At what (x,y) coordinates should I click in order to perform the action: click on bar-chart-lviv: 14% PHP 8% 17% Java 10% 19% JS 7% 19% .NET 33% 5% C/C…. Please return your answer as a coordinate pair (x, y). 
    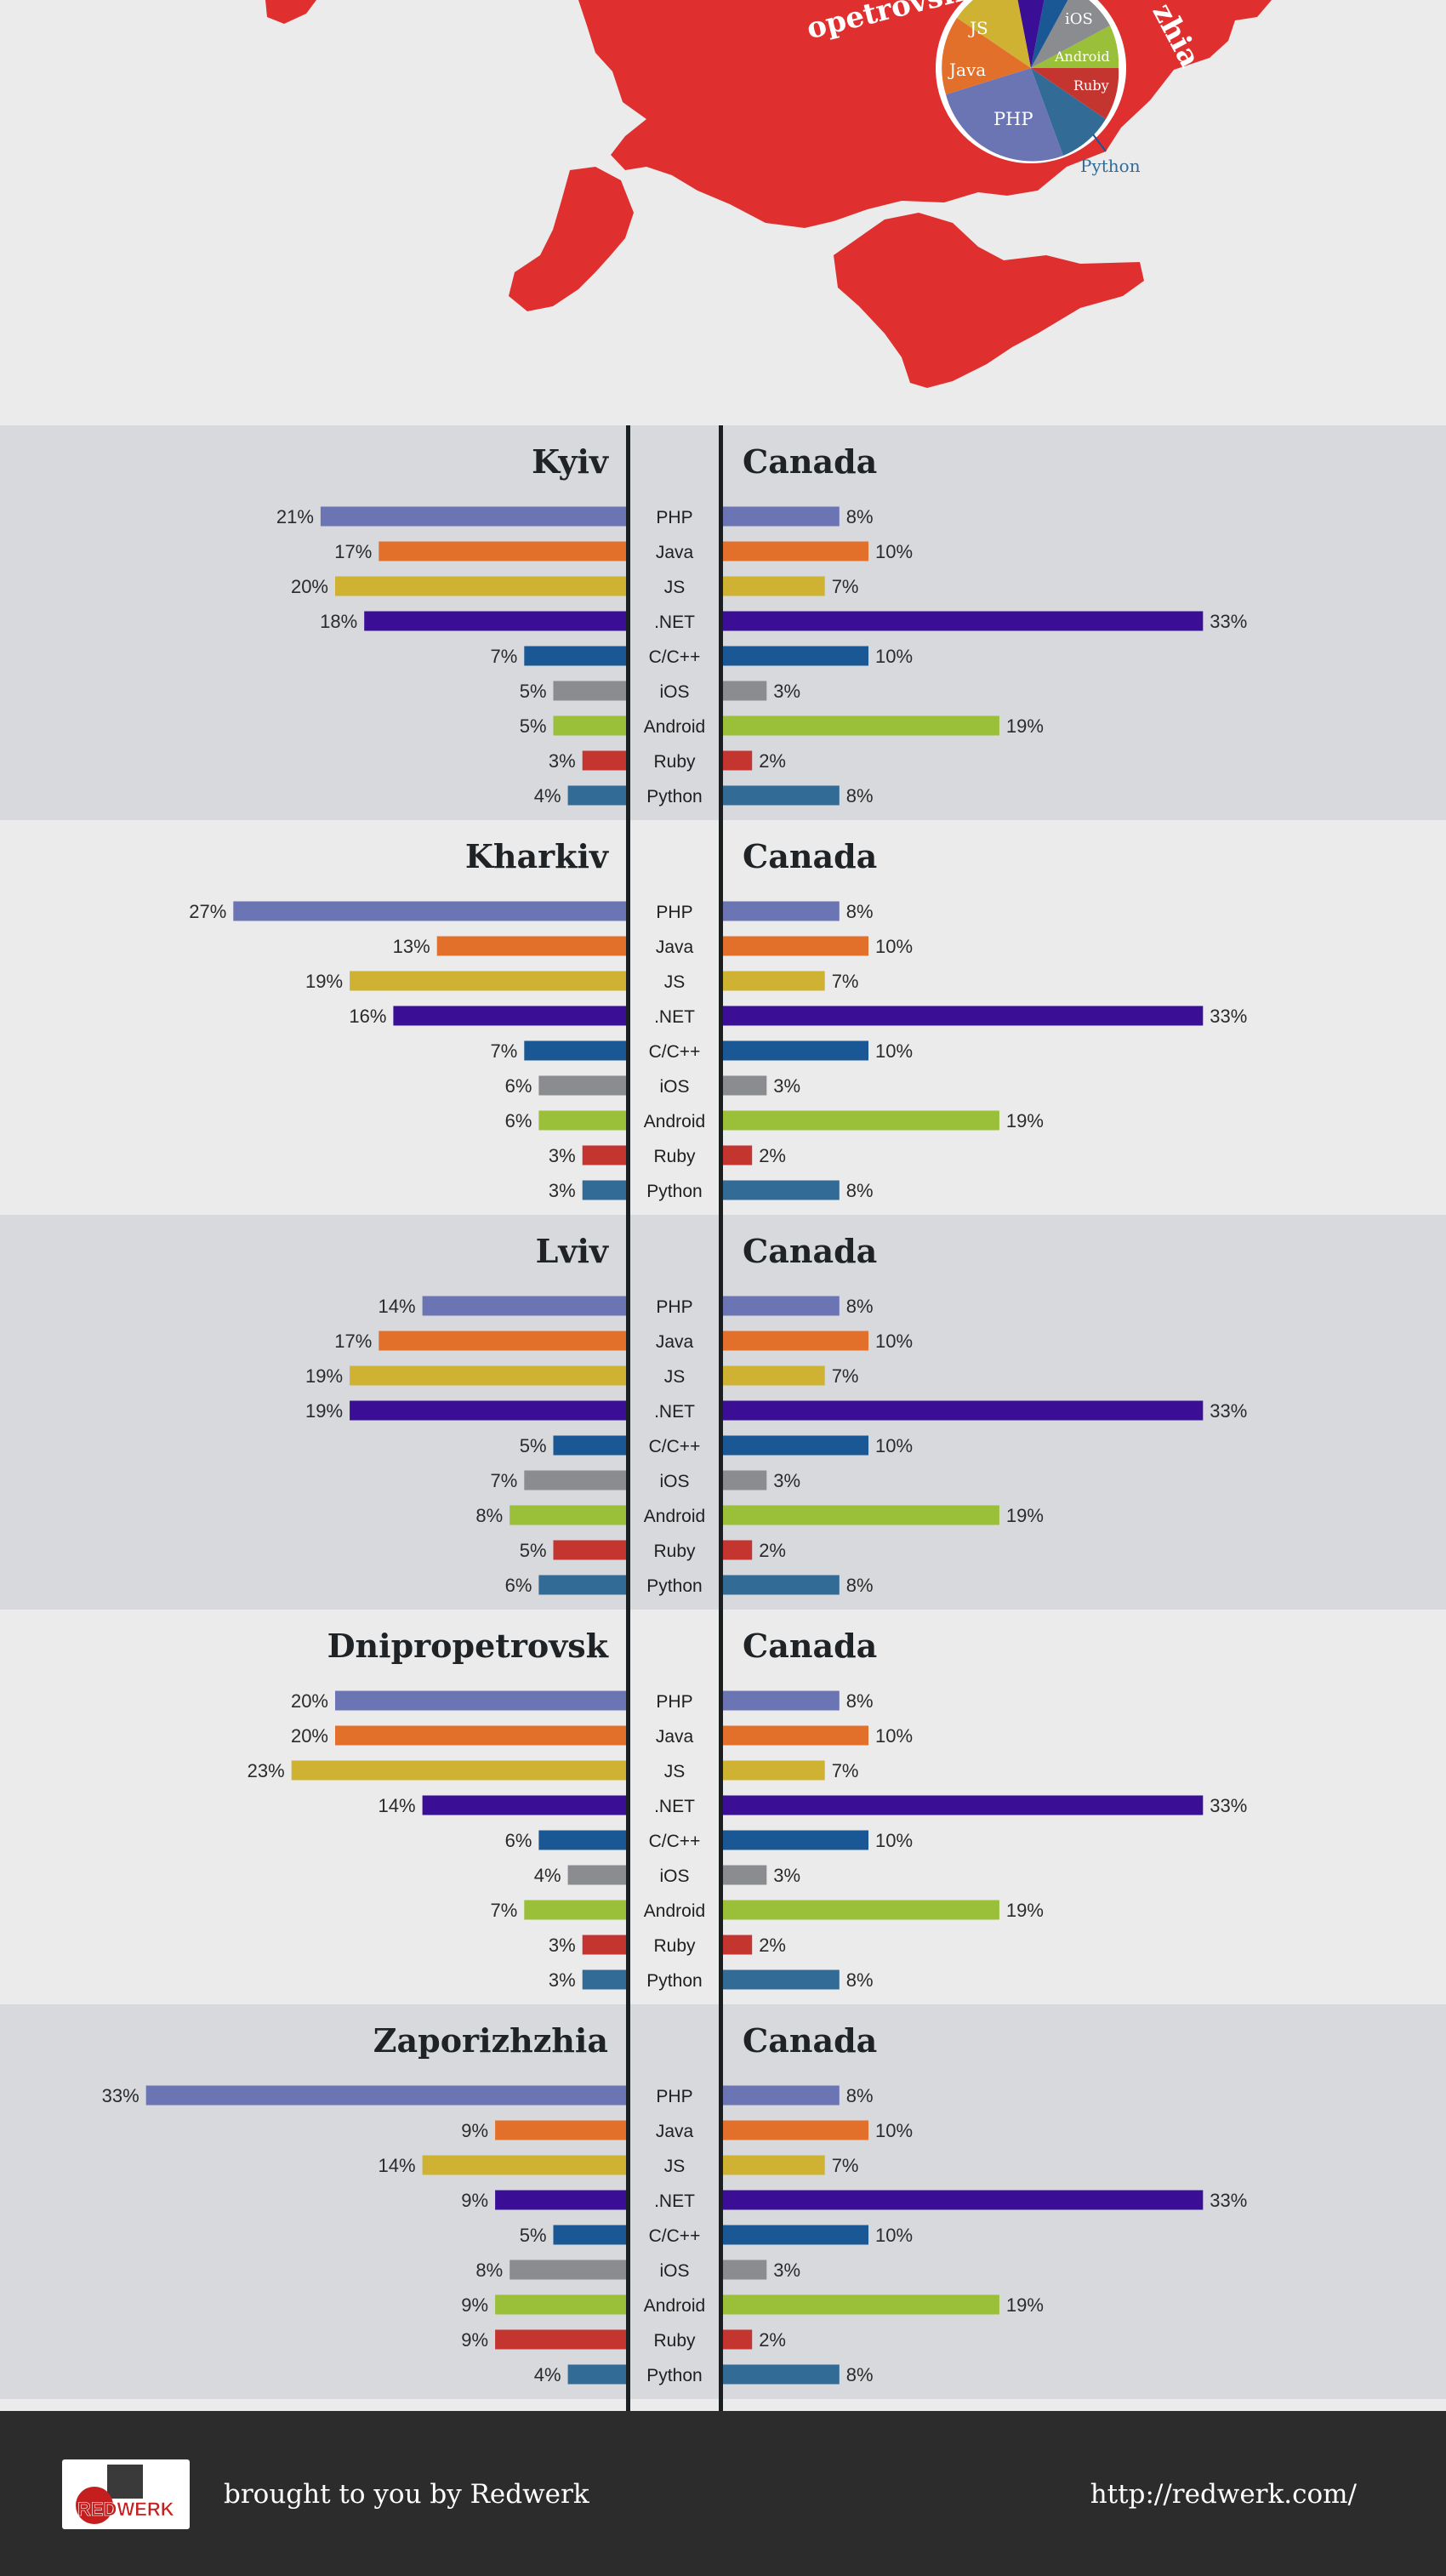
    Looking at the image, I should click on (776, 1446).